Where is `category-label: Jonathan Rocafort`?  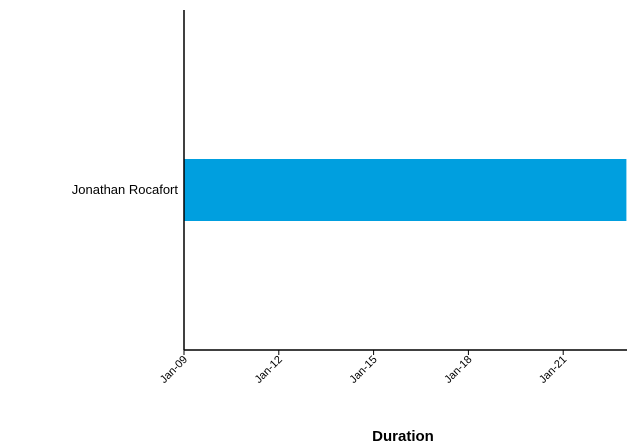 category-label: Jonathan Rocafort is located at coordinates (125, 189).